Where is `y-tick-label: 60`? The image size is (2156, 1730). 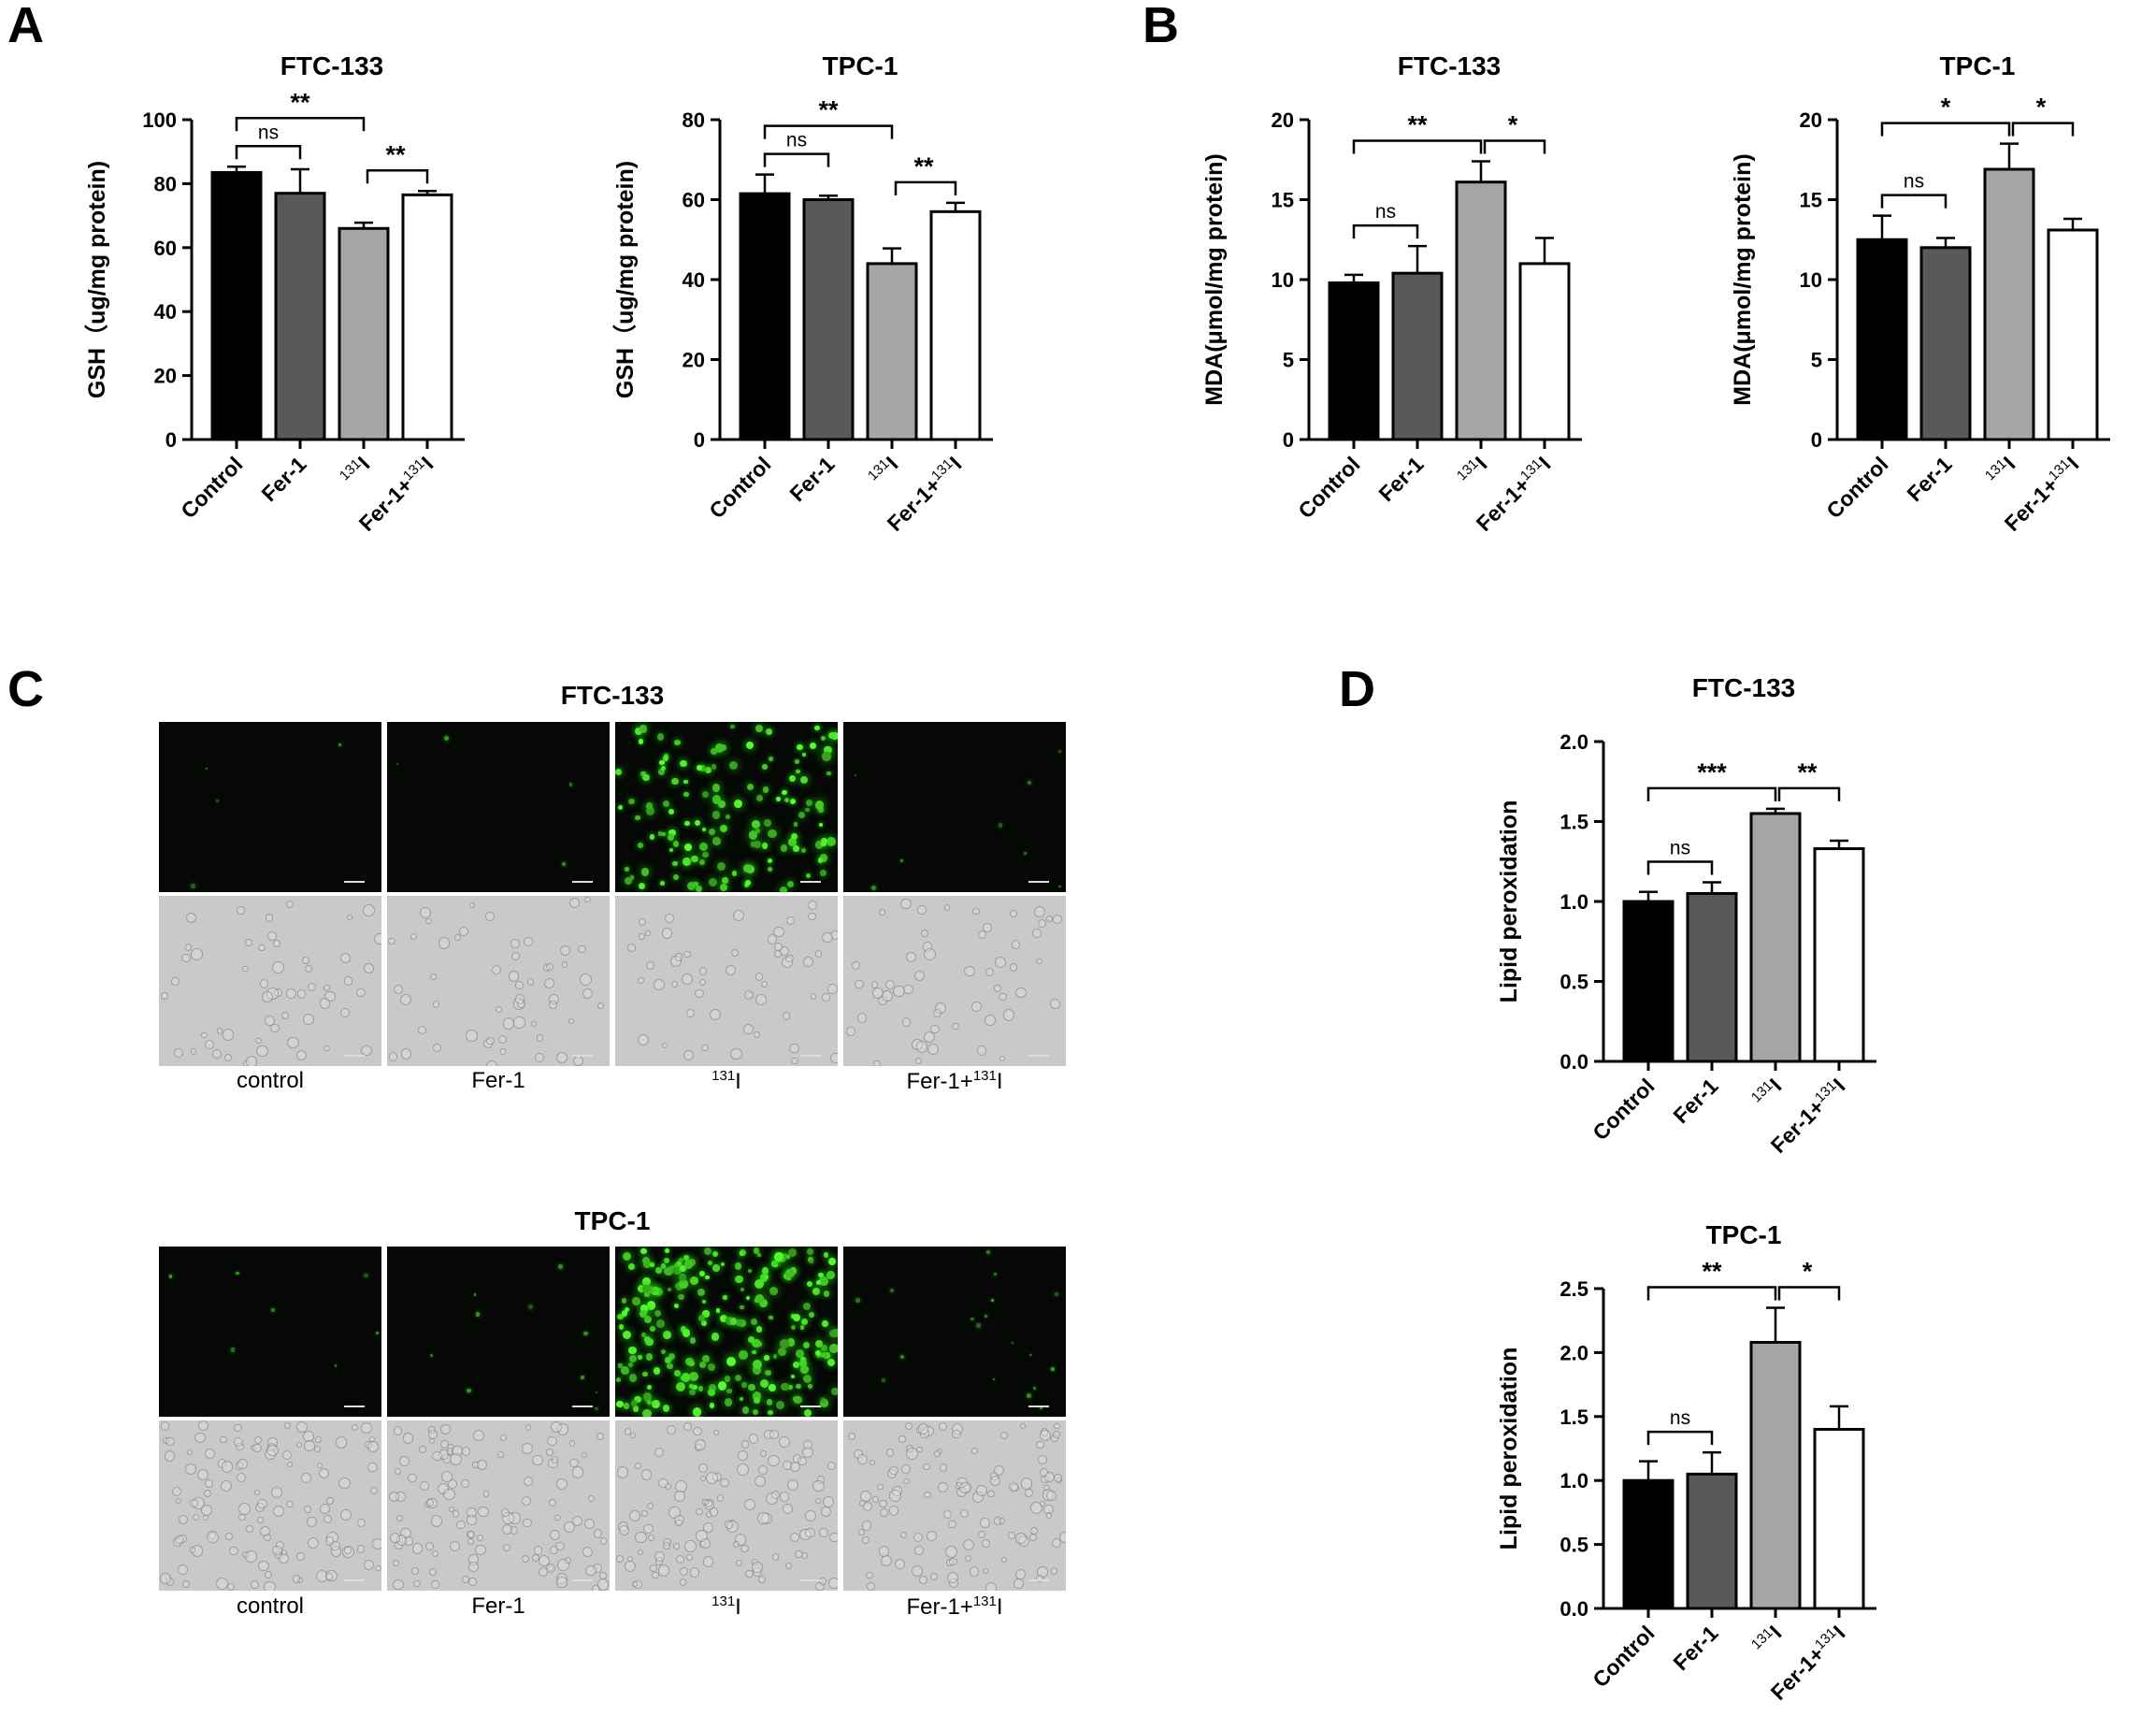 y-tick-label: 60 is located at coordinates (694, 200).